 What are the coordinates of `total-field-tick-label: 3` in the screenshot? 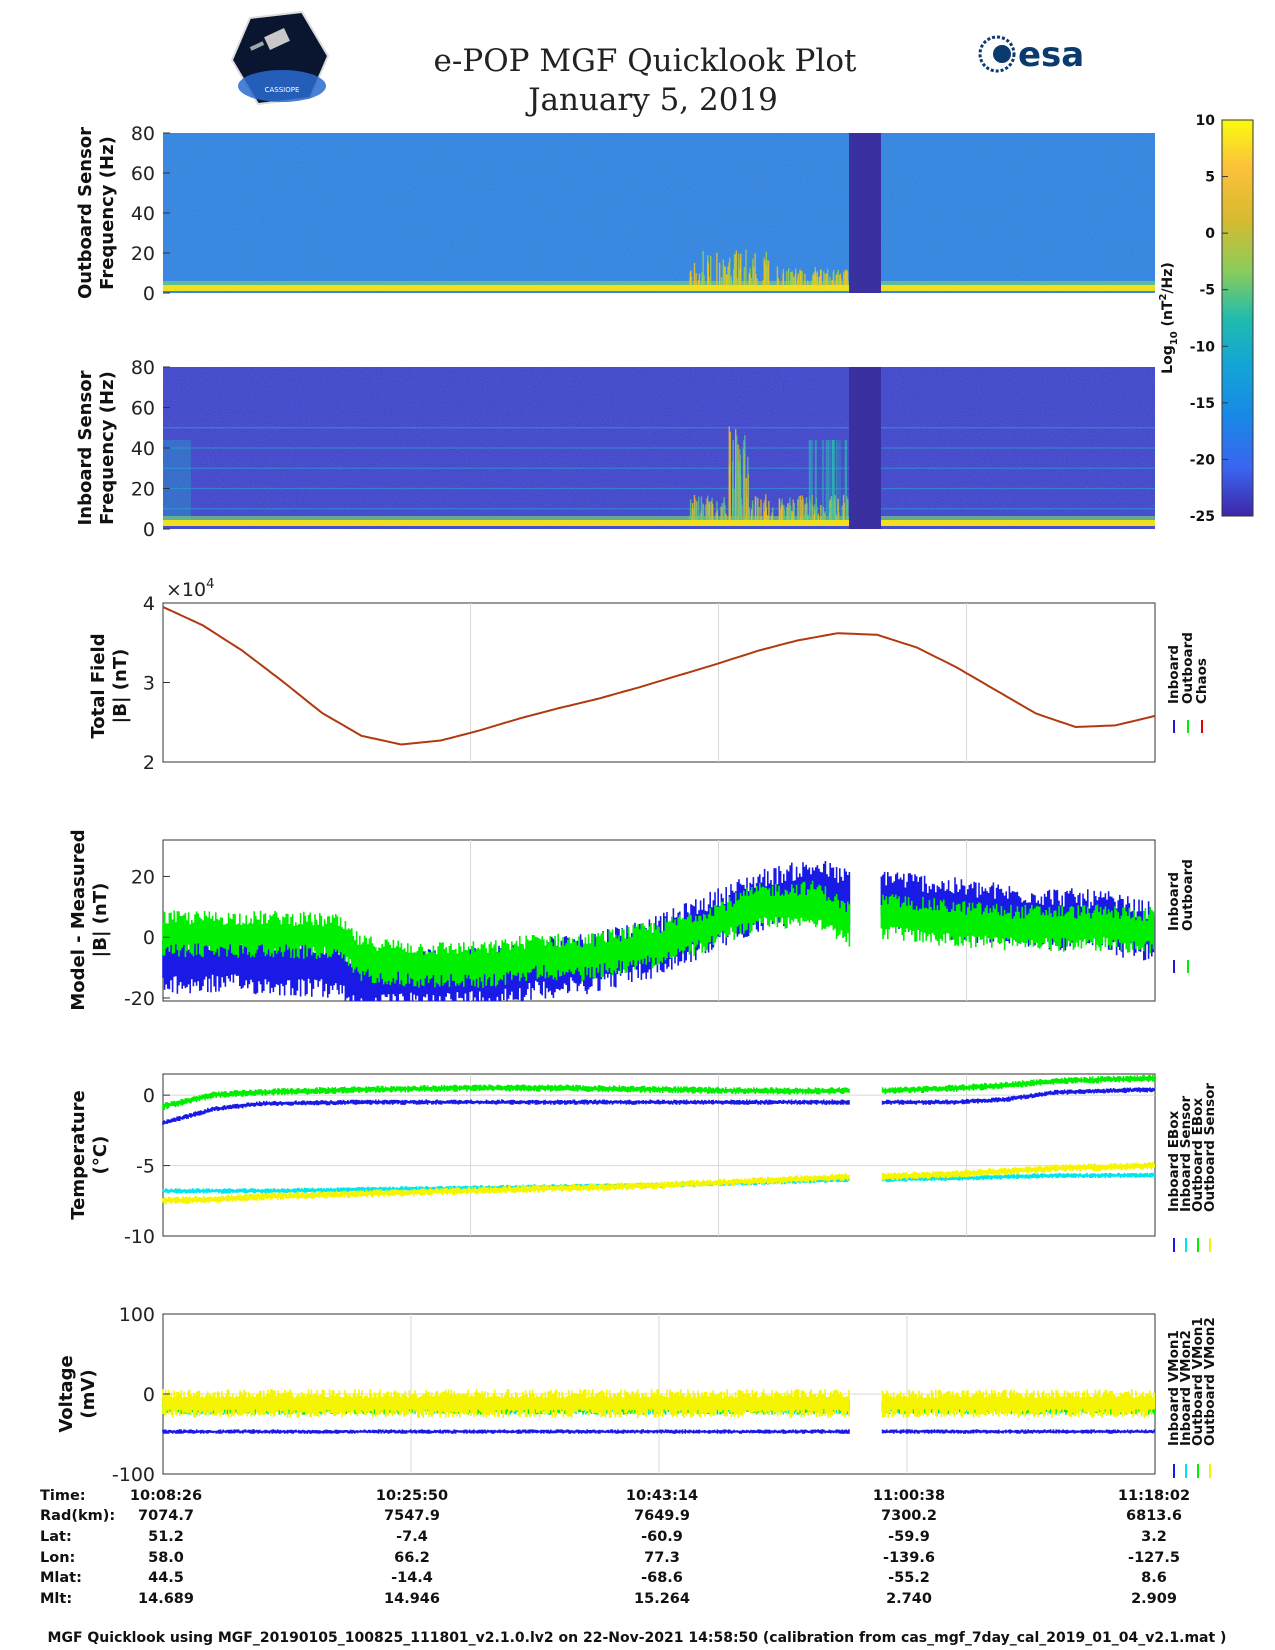 It's located at (149, 684).